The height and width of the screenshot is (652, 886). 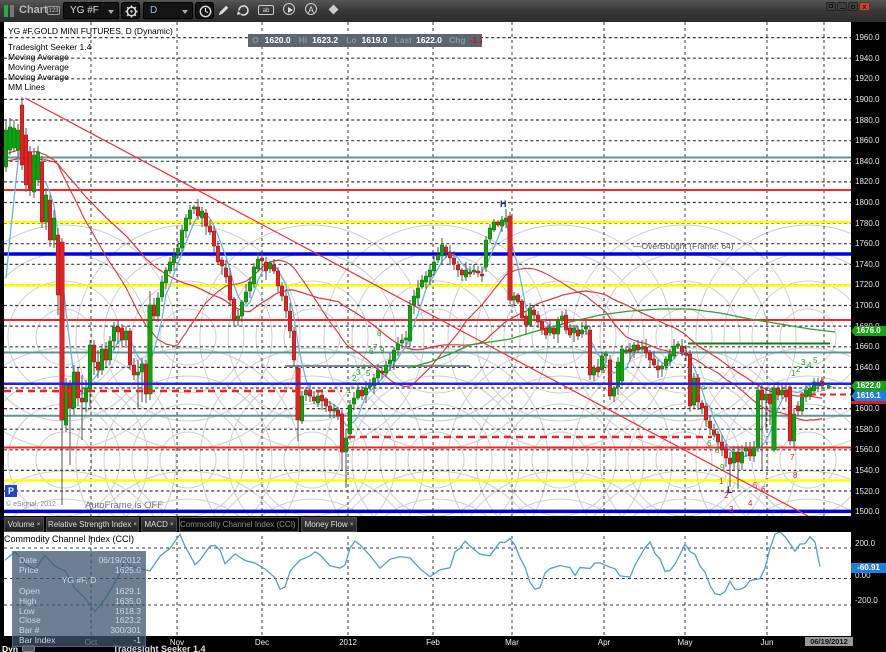 I want to click on svg-text: H, so click(x=503, y=204).